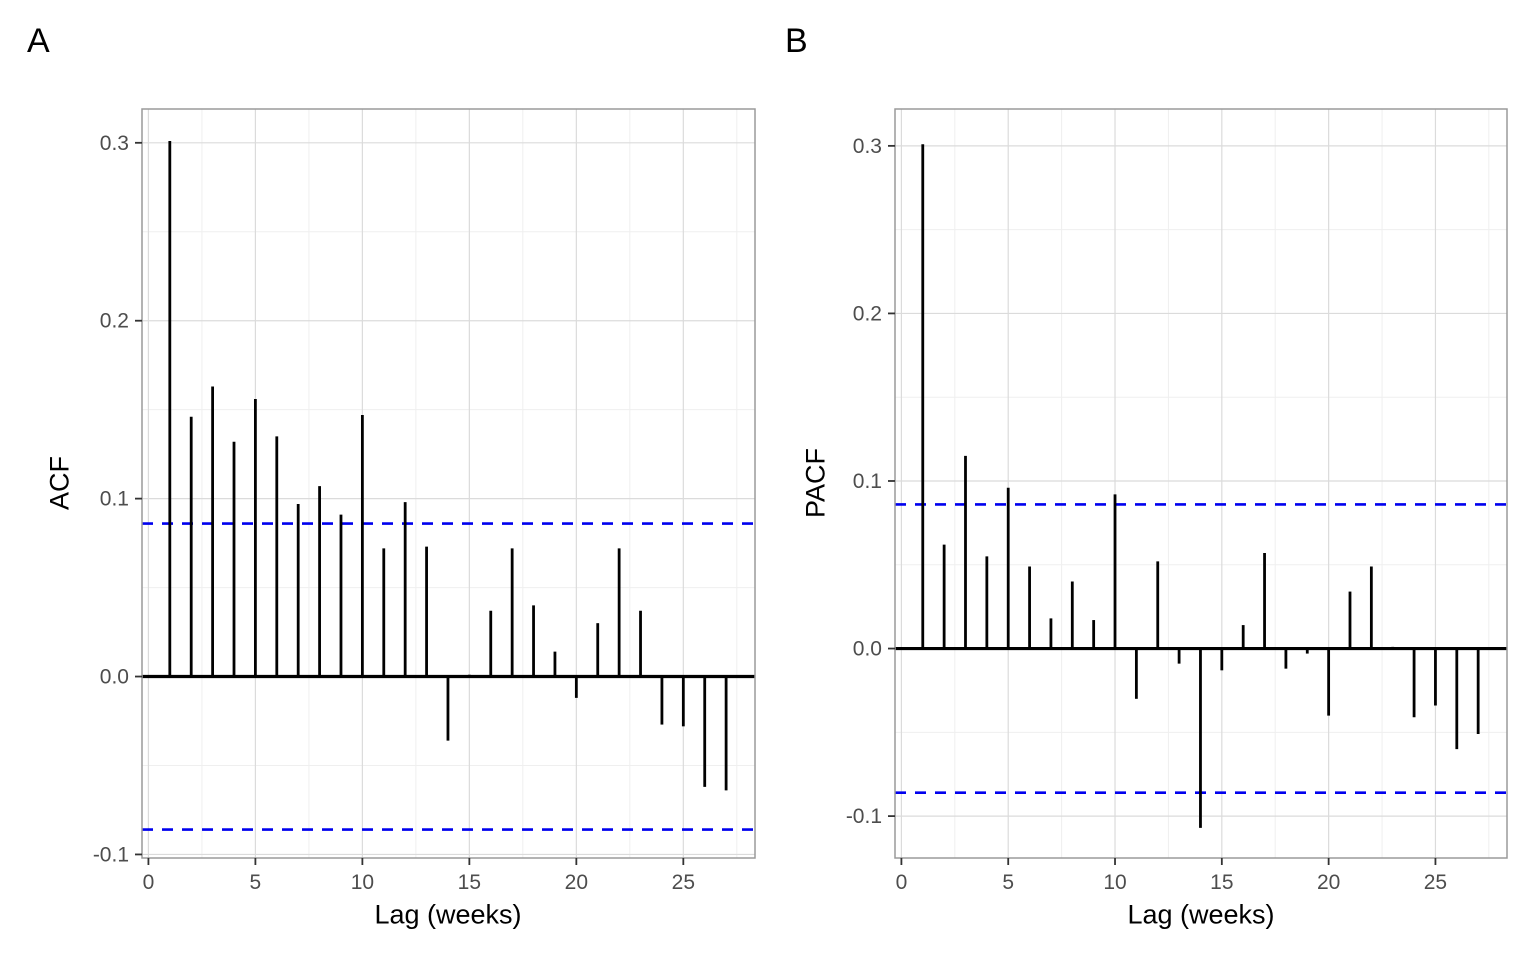 Image resolution: width=1536 pixels, height=960 pixels. What do you see at coordinates (796, 41) in the screenshot?
I see `panel-b-letter: B` at bounding box center [796, 41].